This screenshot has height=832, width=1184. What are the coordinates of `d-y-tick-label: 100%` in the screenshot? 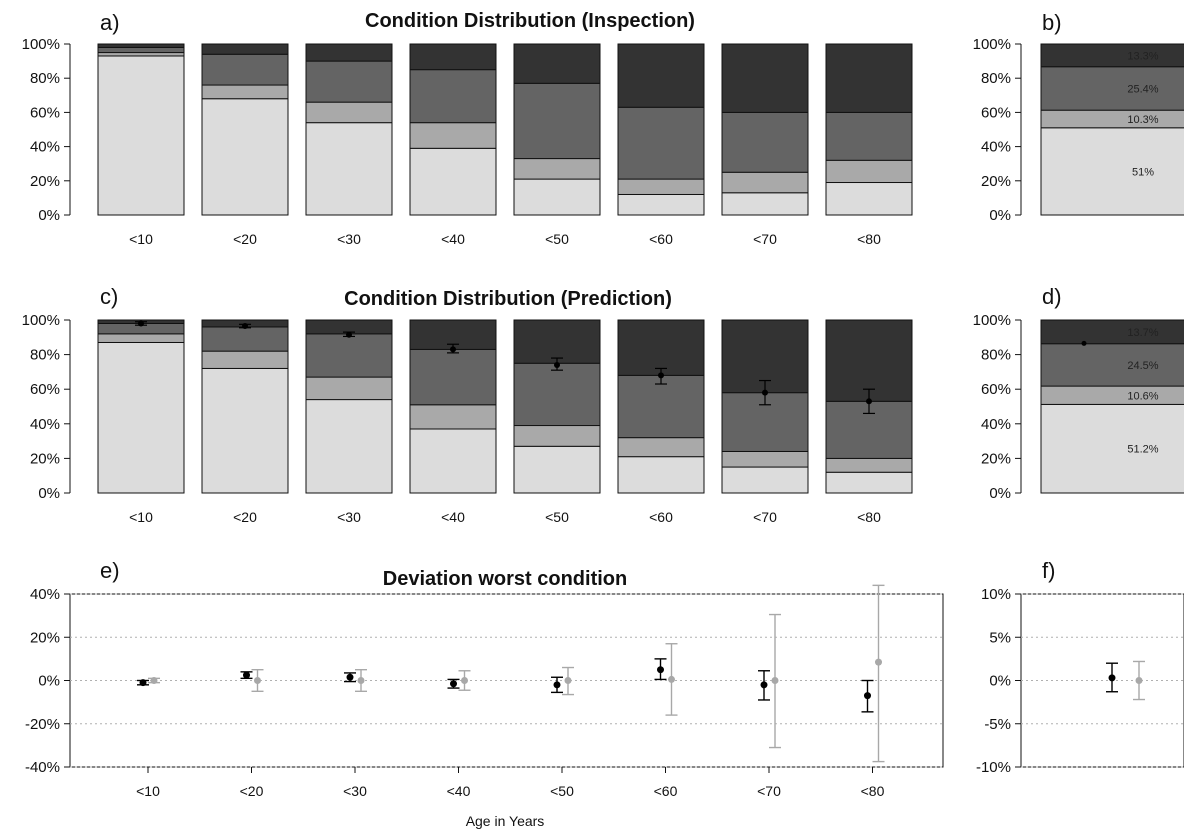 It's located at (992, 320).